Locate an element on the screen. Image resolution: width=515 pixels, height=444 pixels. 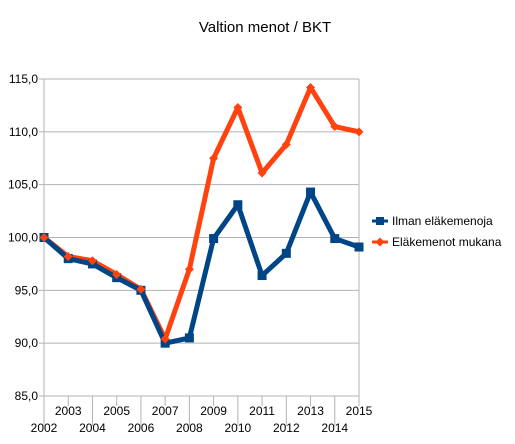
x-tick-label: 2010 is located at coordinates (237, 428).